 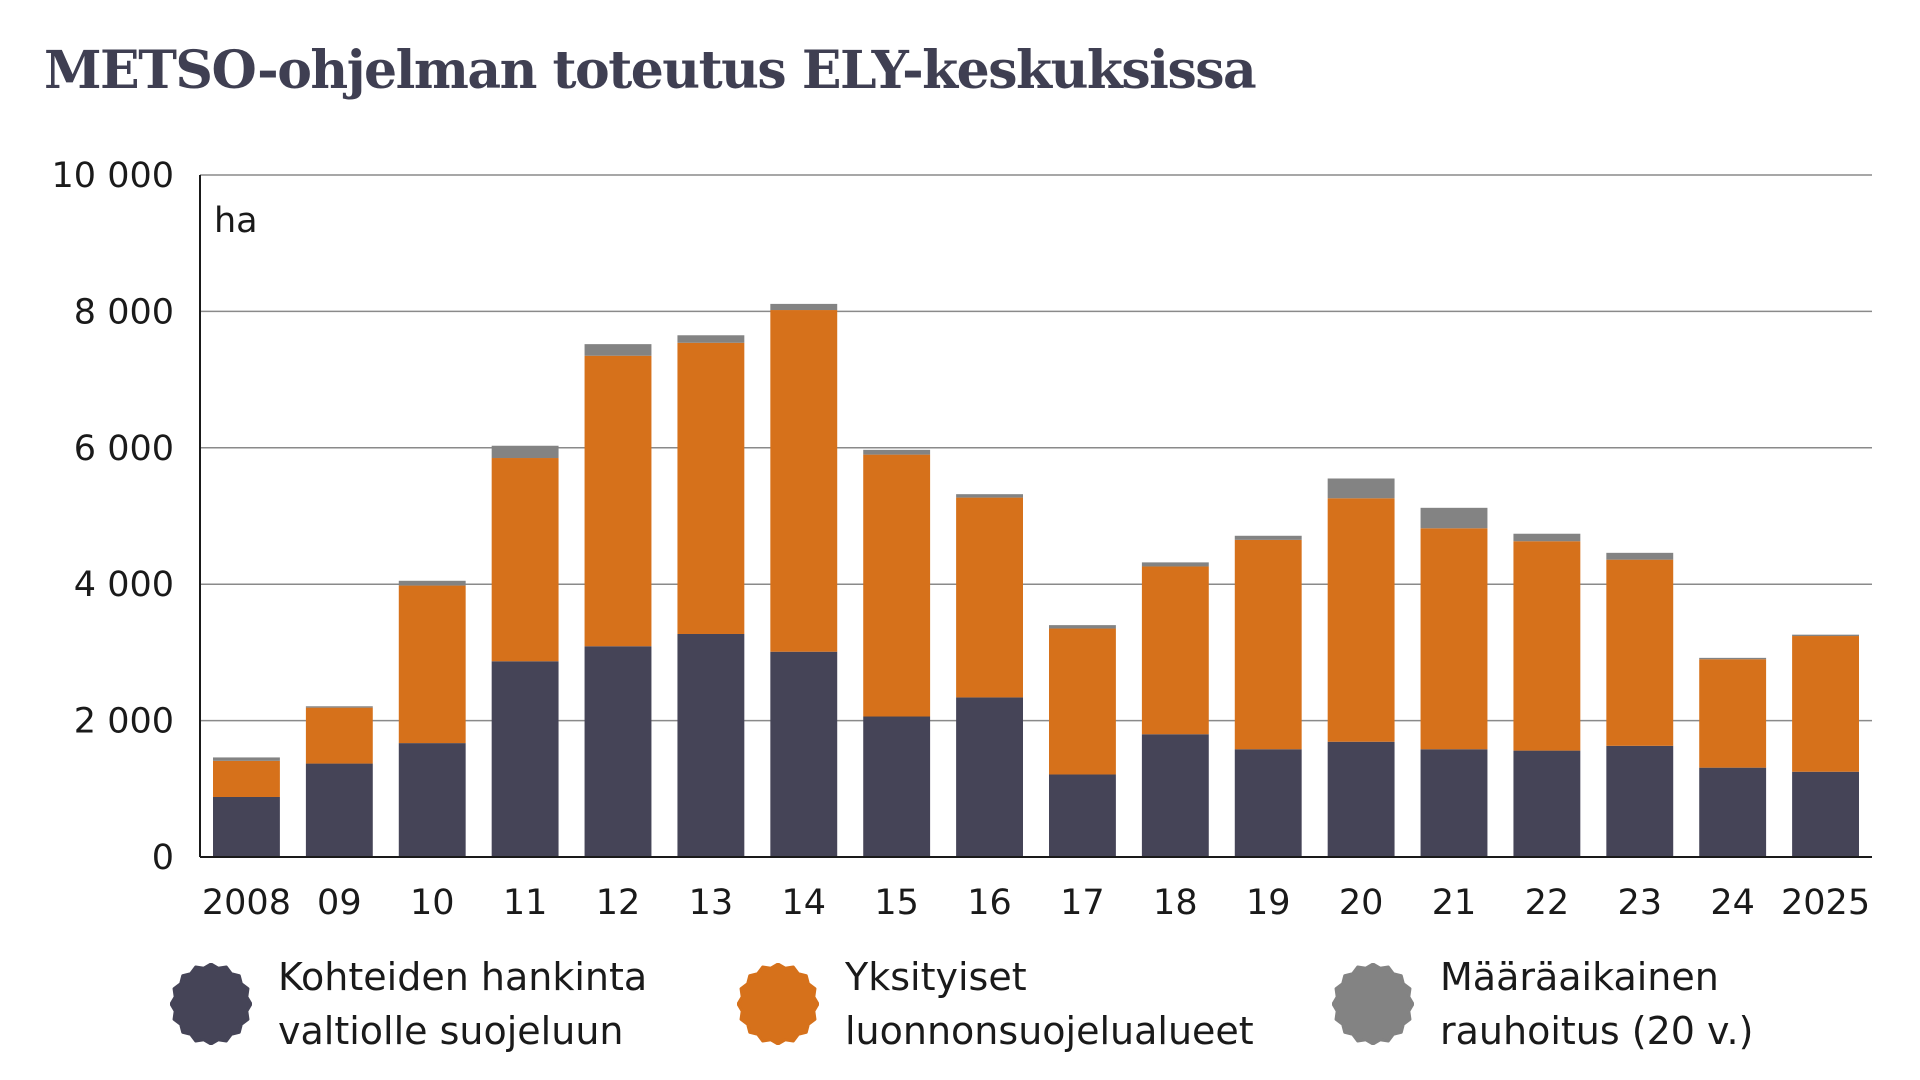 What do you see at coordinates (124, 722) in the screenshot?
I see `y-tick-label: 2 000` at bounding box center [124, 722].